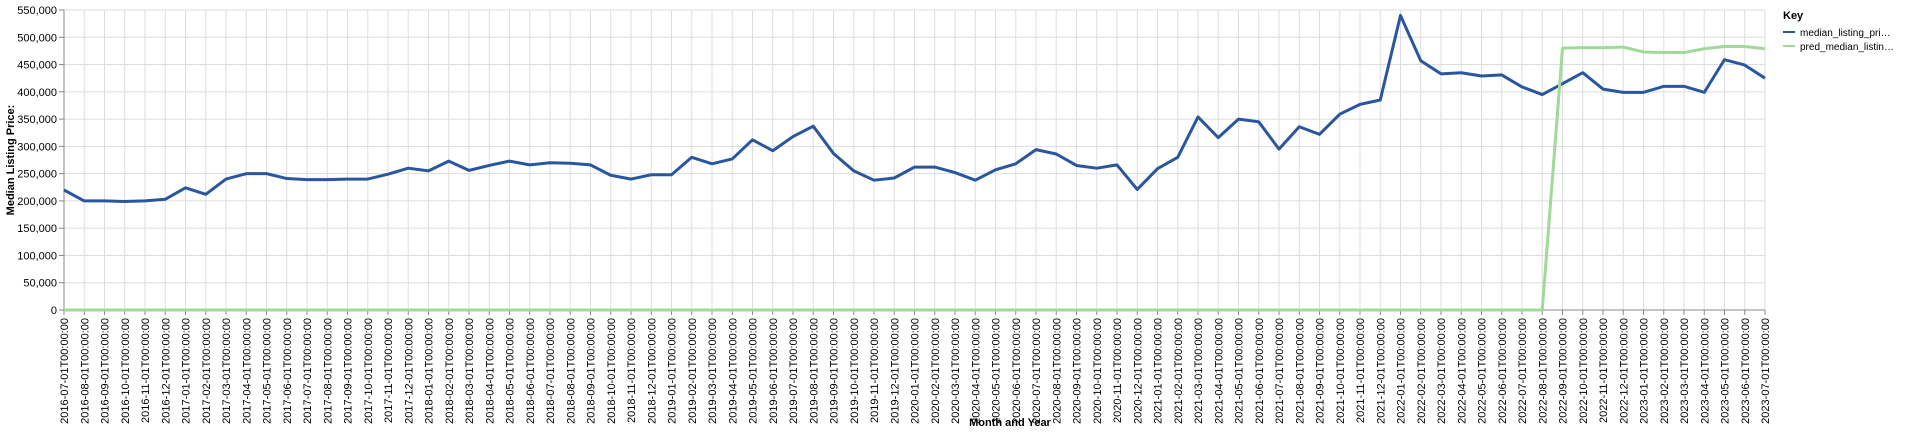 The image size is (1920, 434). I want to click on y-tick-label: 400,000, so click(37, 93).